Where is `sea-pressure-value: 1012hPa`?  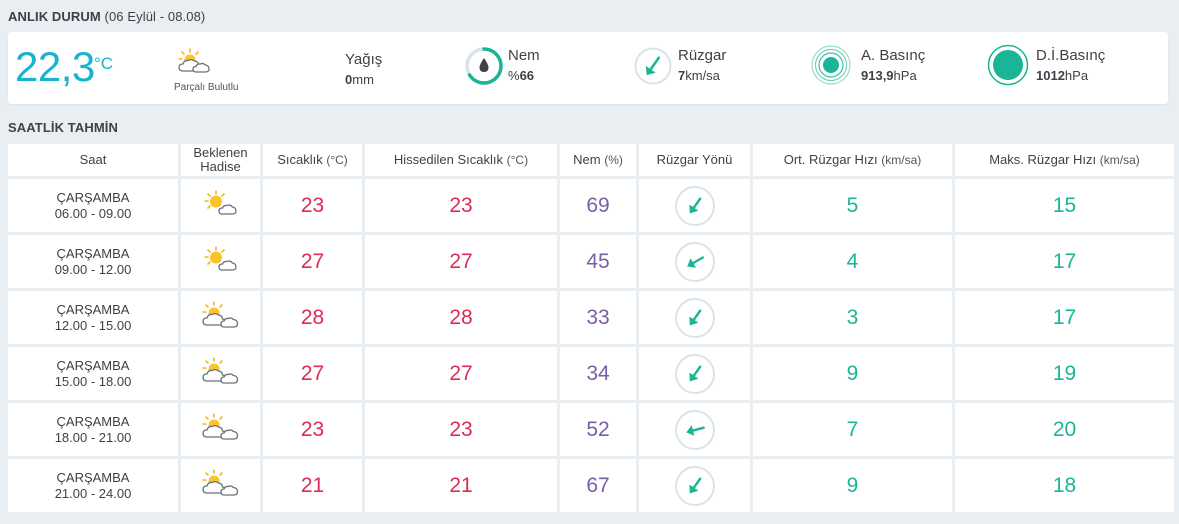 sea-pressure-value: 1012hPa is located at coordinates (1062, 75).